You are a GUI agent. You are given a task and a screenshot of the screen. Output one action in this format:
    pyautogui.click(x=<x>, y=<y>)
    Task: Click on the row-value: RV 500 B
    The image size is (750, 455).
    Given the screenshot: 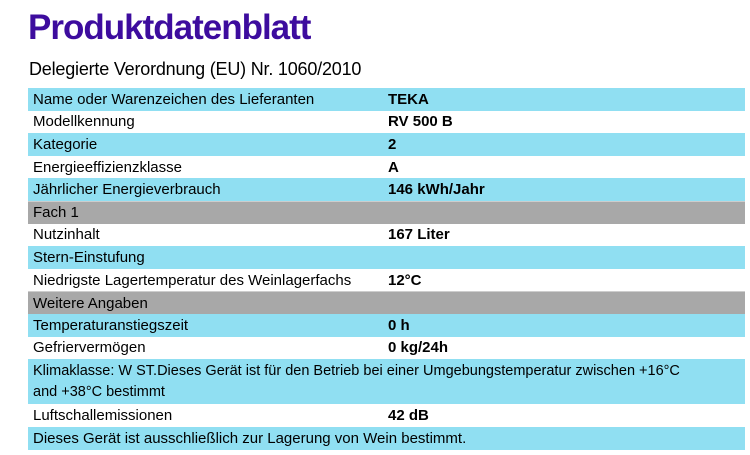 What is the action you would take?
    pyautogui.click(x=420, y=122)
    